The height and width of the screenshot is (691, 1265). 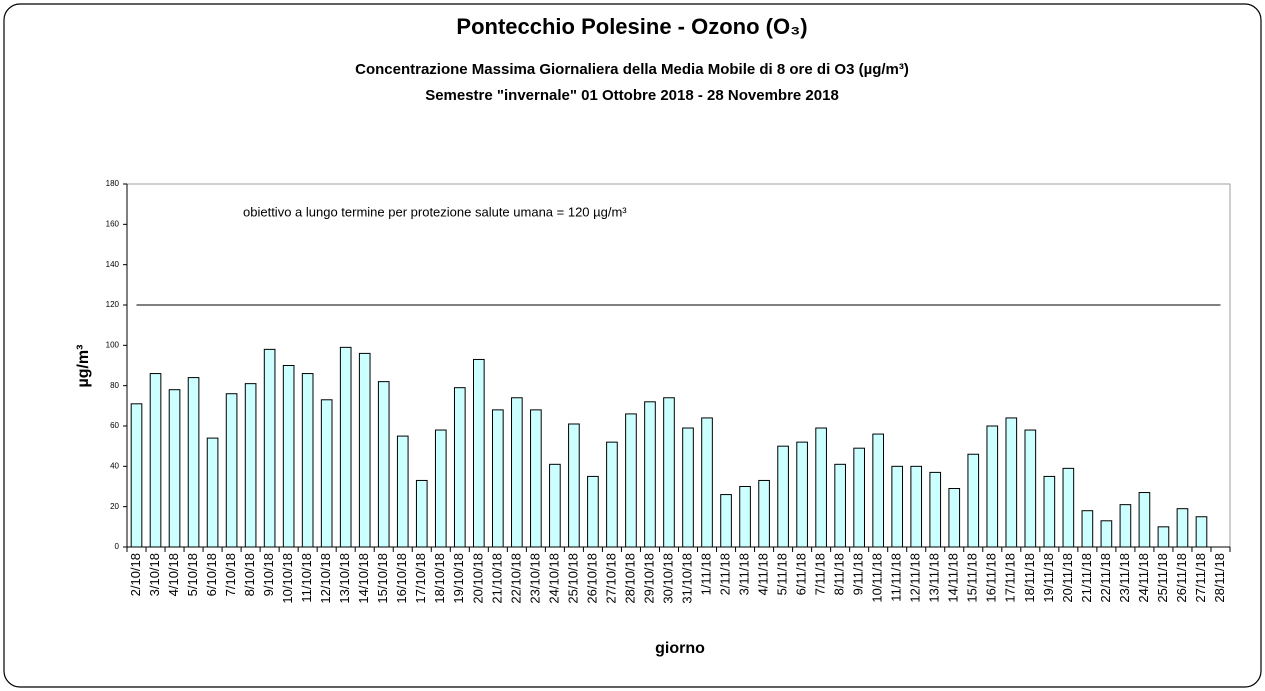 I want to click on x-tick-label: 7/10/18, so click(x=230, y=574).